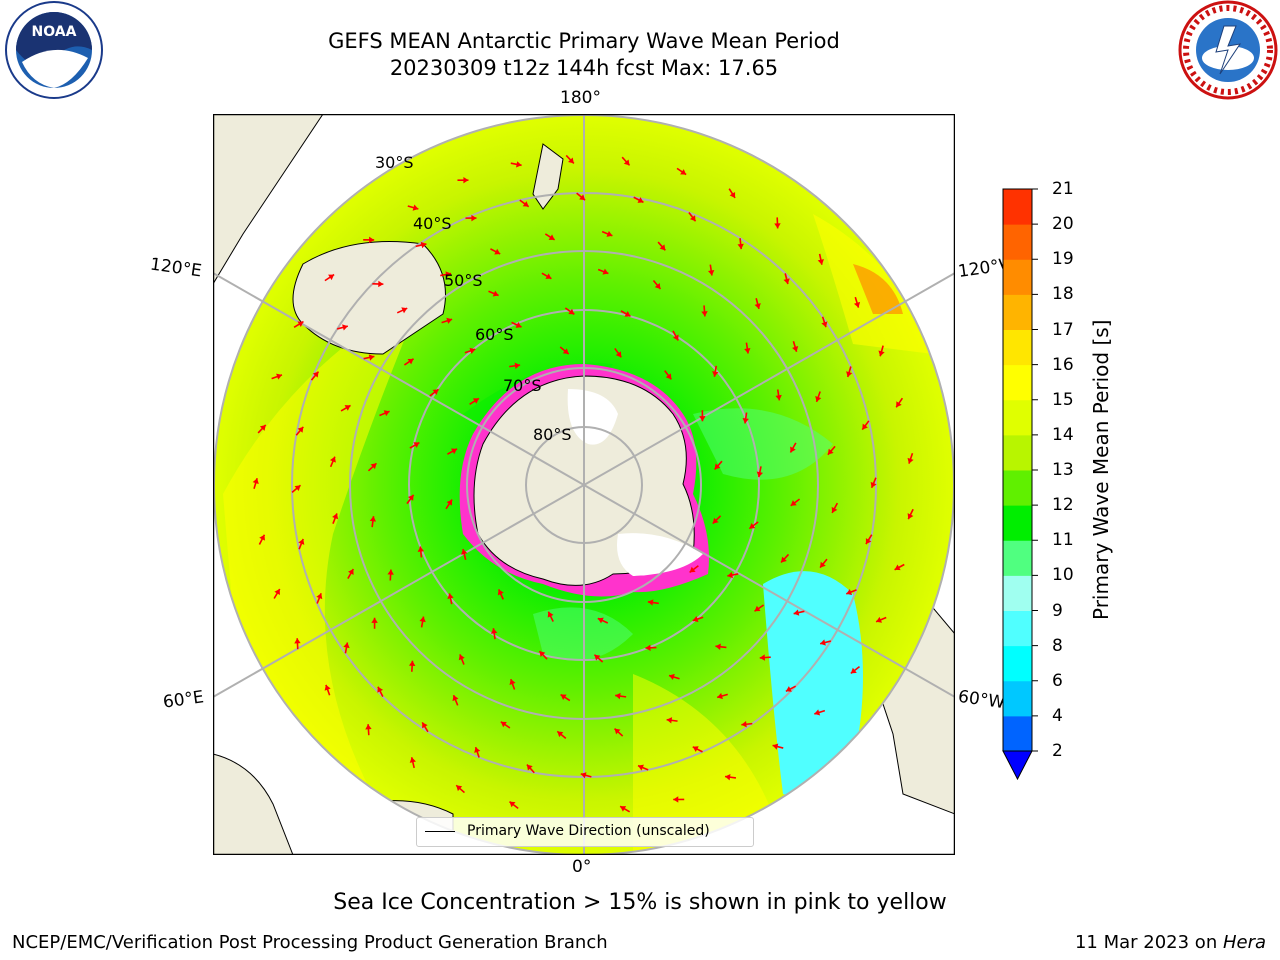 The image size is (1280, 960). I want to click on map-legend: Primary Wave Direction (unscaled), so click(585, 832).